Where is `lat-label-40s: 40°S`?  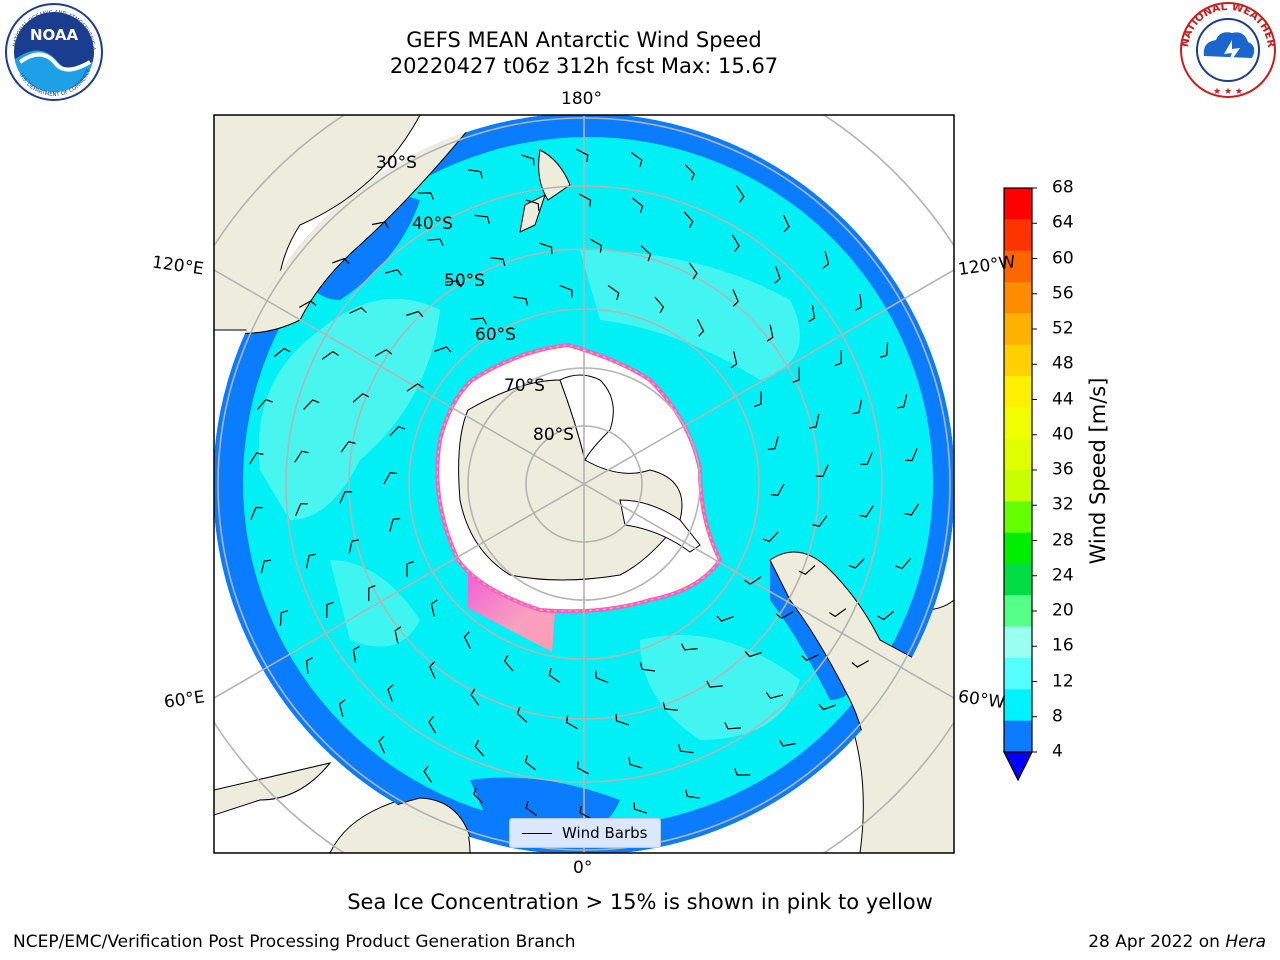 lat-label-40s: 40°S is located at coordinates (432, 224).